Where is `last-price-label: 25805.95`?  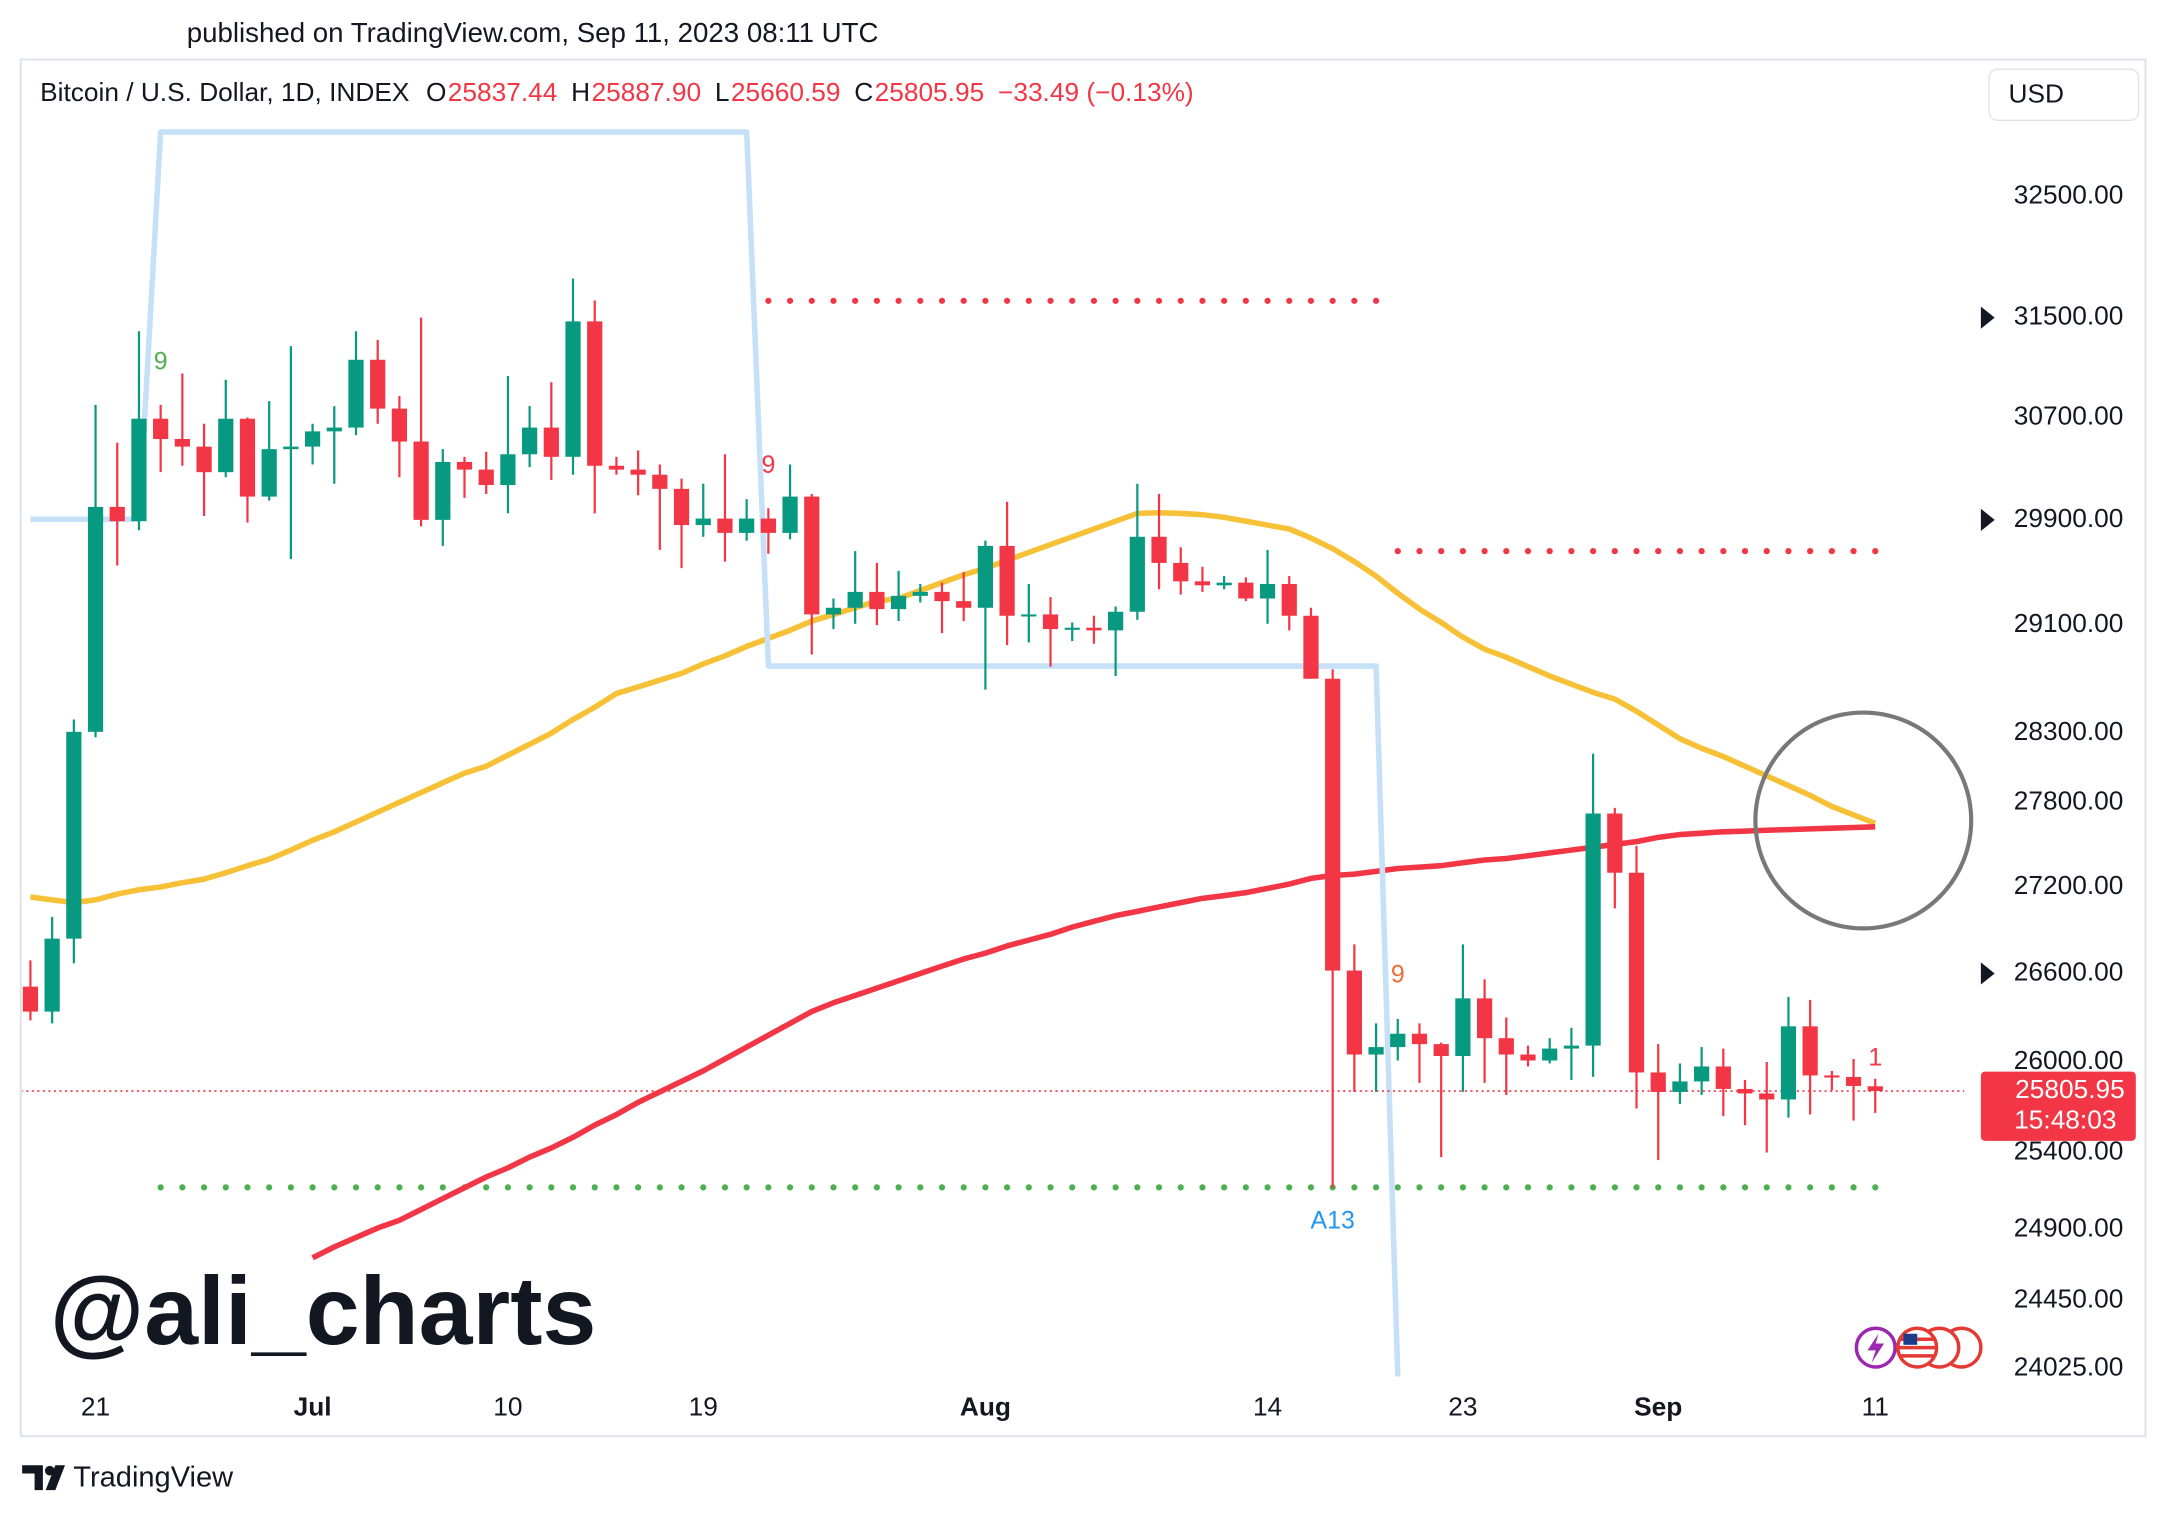 last-price-label: 25805.95 is located at coordinates (2070, 1089).